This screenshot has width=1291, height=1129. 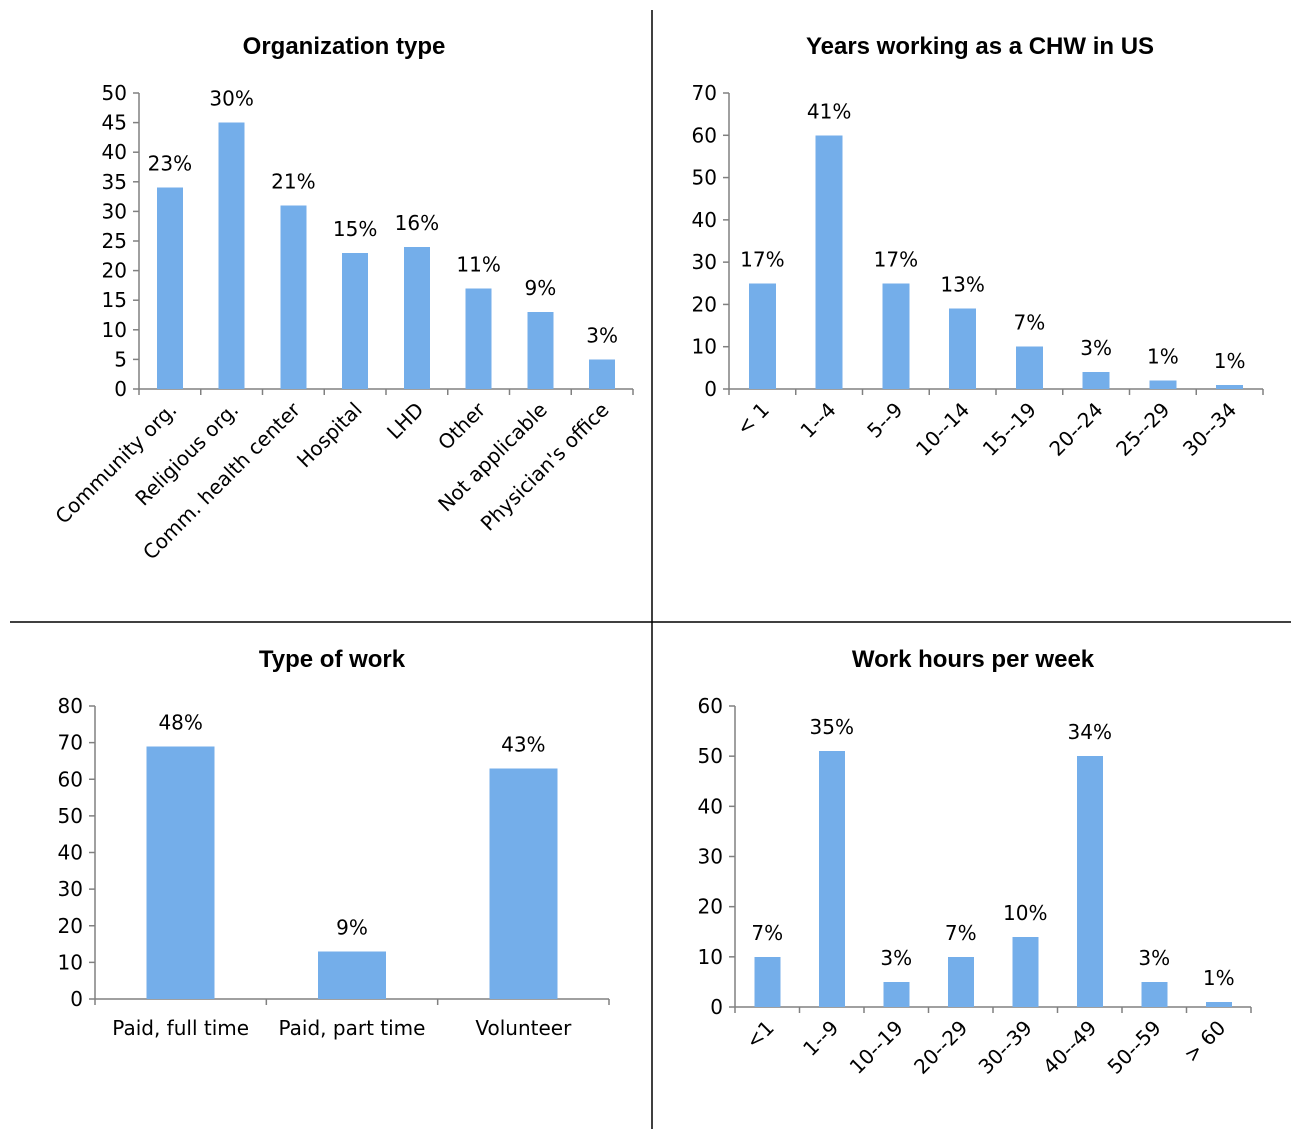 What do you see at coordinates (332, 659) in the screenshot?
I see `chart-title: Type of work` at bounding box center [332, 659].